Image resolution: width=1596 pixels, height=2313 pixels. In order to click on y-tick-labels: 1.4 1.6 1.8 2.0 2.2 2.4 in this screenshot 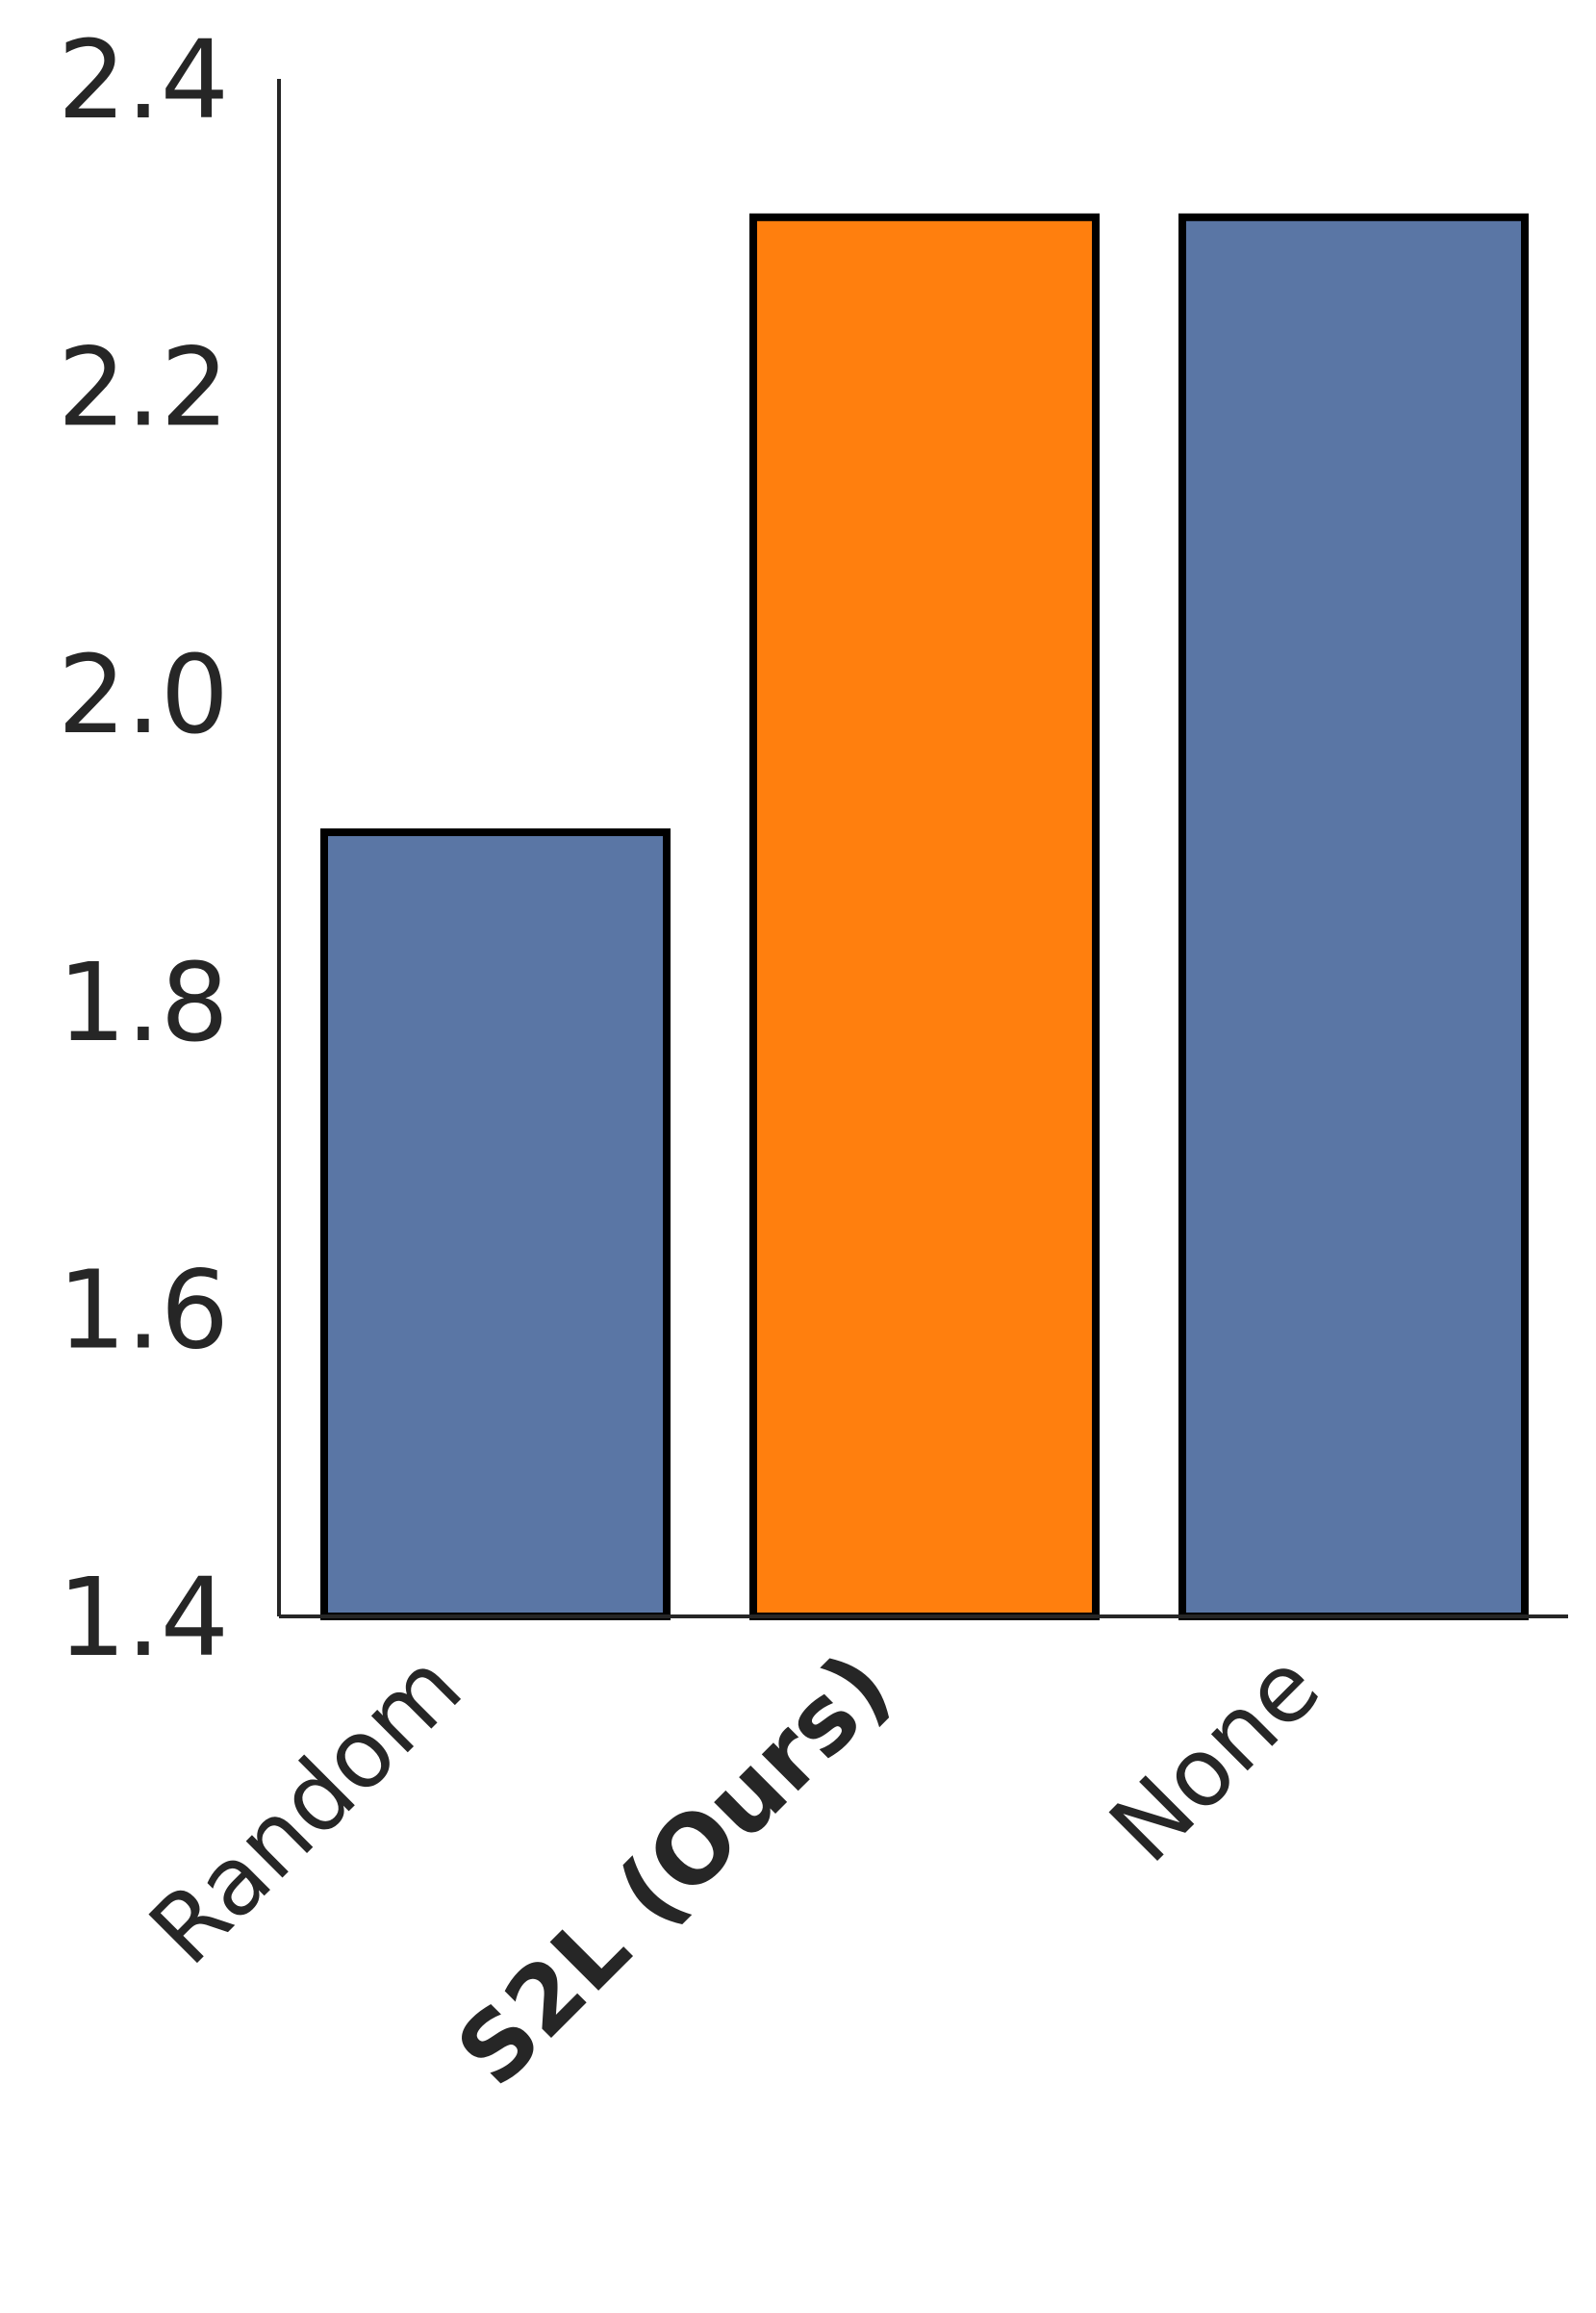, I will do `click(143, 850)`.